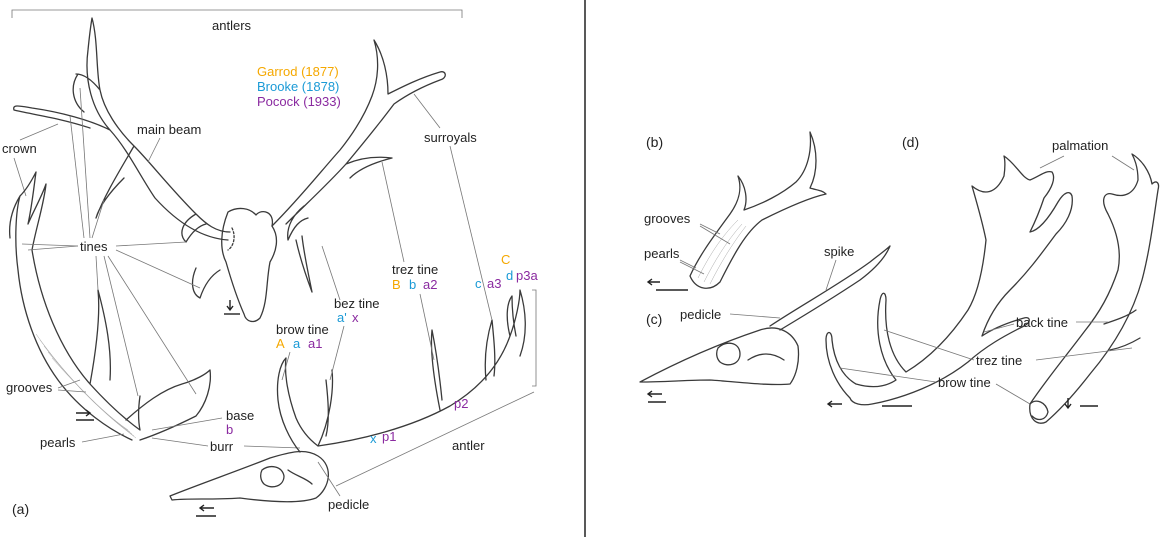 This screenshot has width=1170, height=537. Describe the element at coordinates (396, 284) in the screenshot. I see `code-trez-garrod: B` at that location.